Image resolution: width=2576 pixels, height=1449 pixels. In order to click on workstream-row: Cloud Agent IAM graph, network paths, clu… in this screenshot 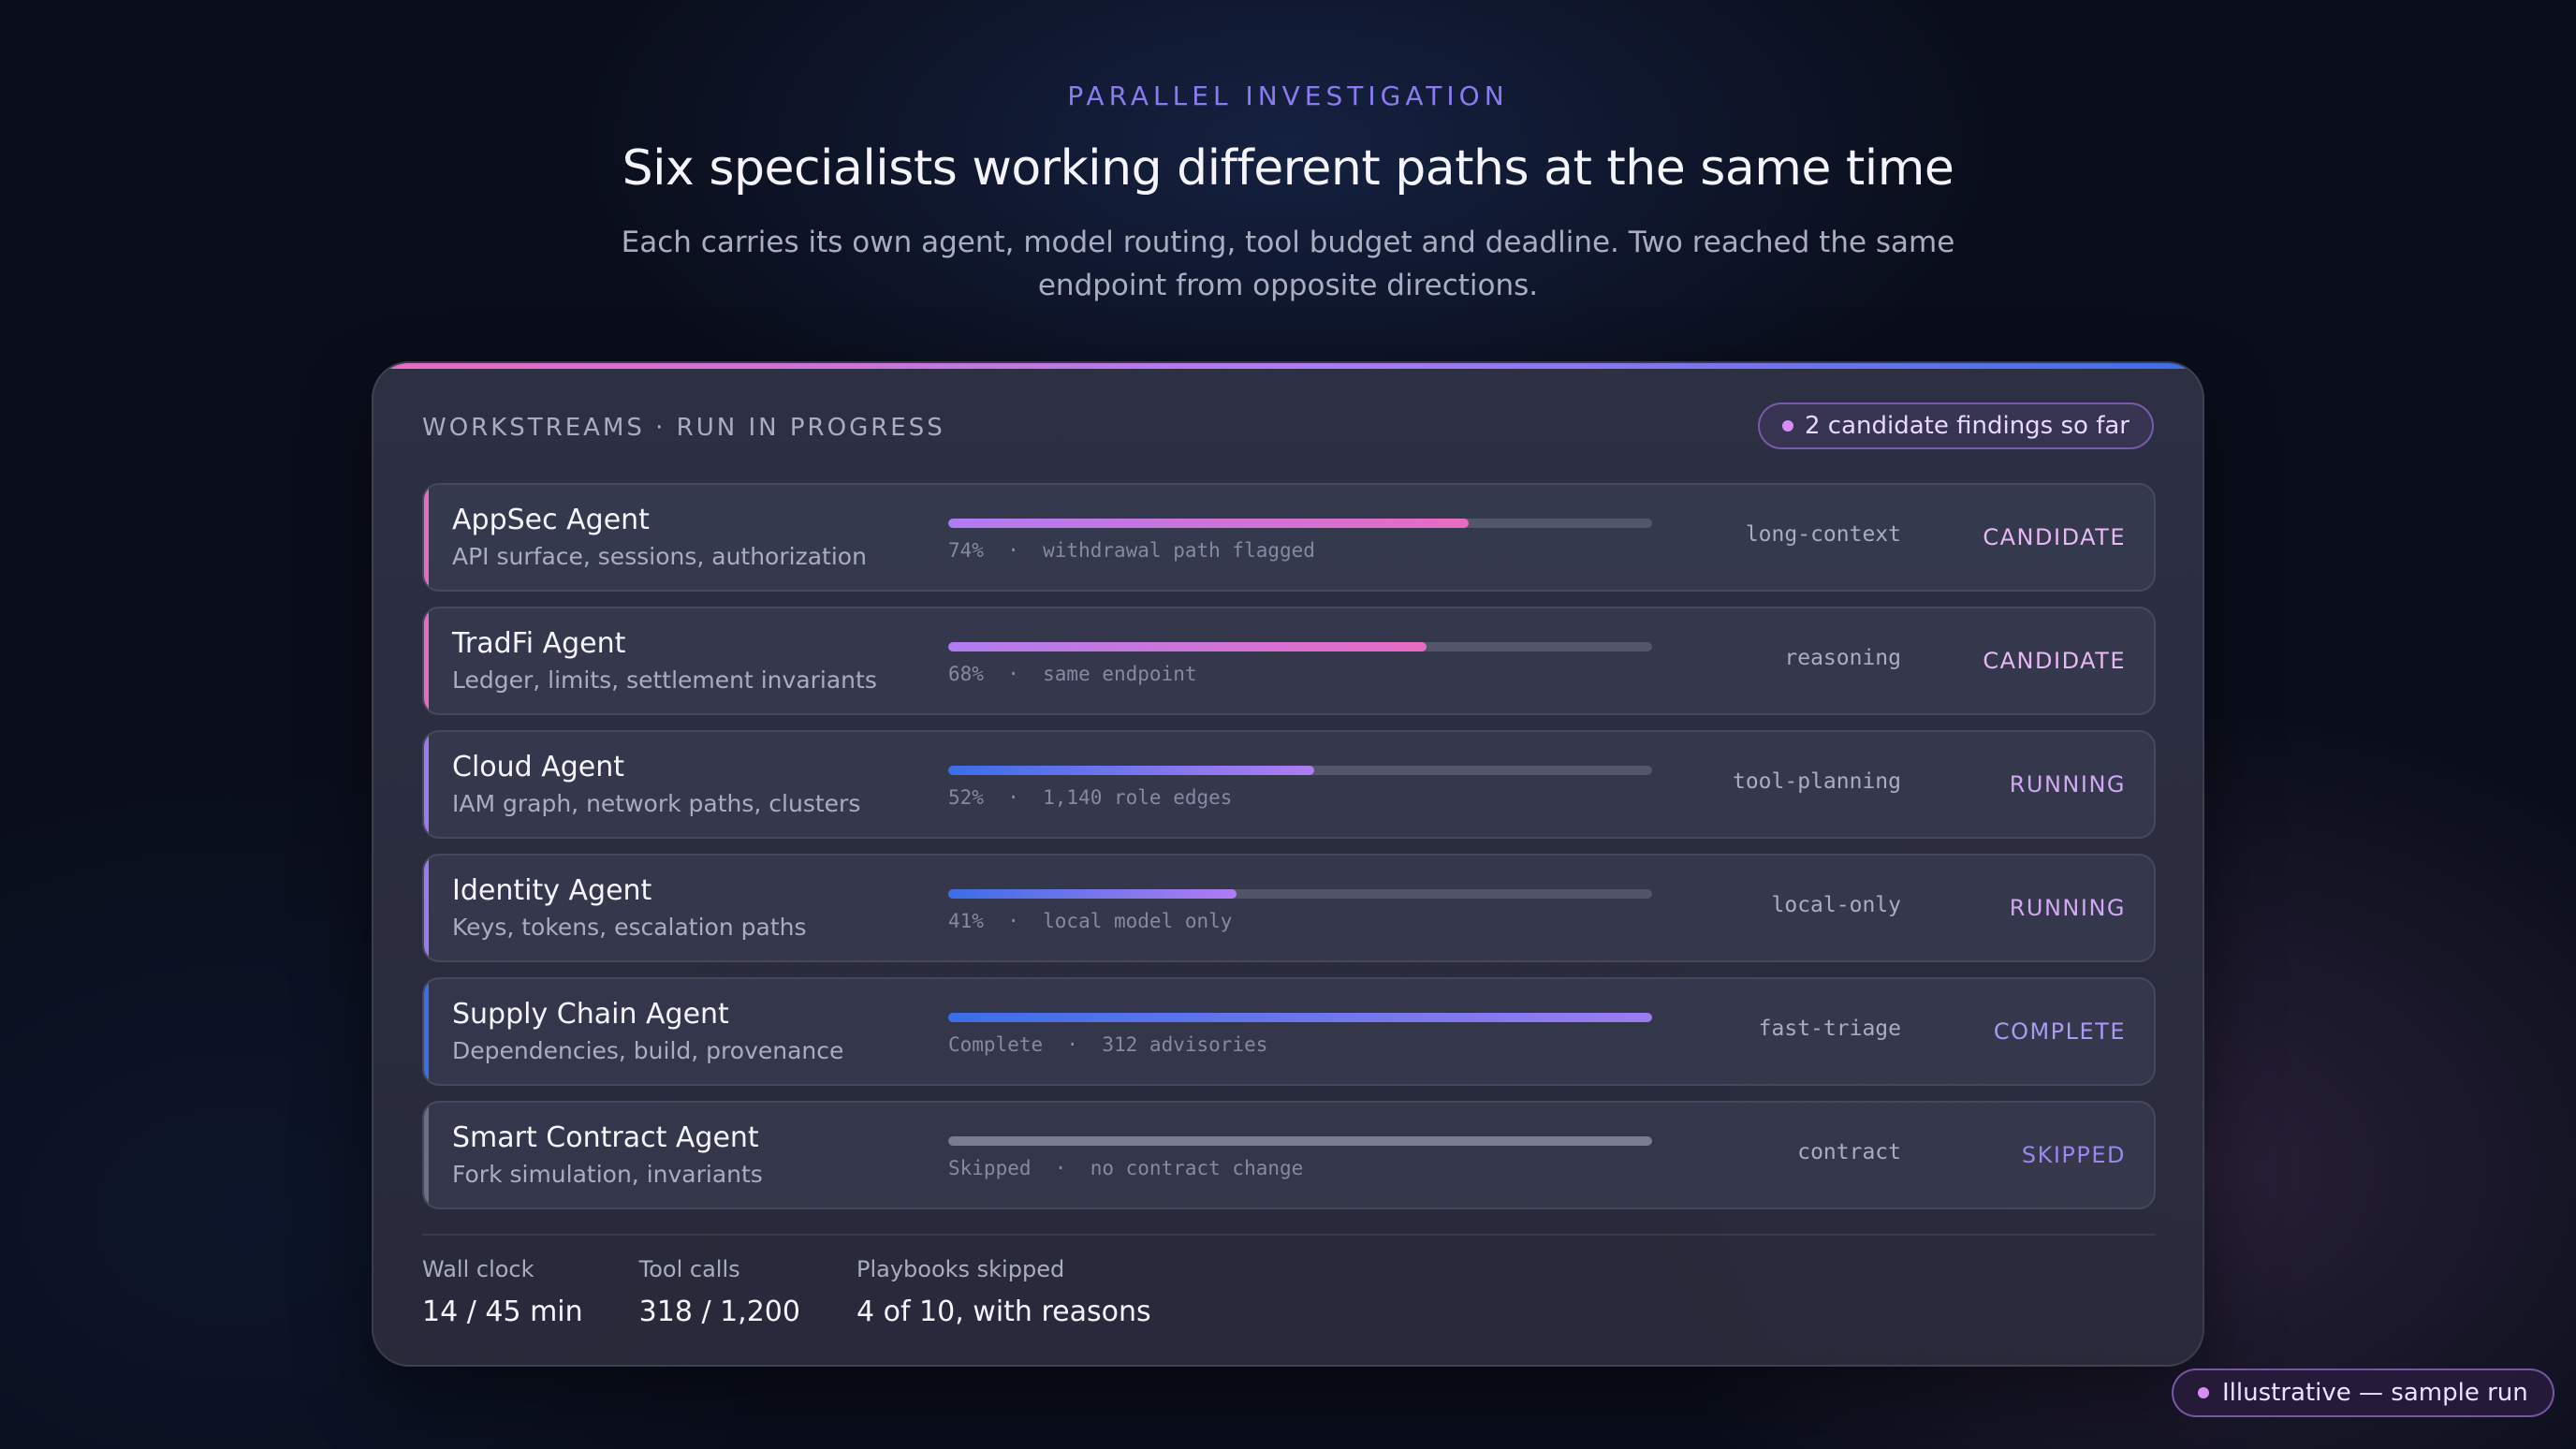, I will do `click(1289, 784)`.